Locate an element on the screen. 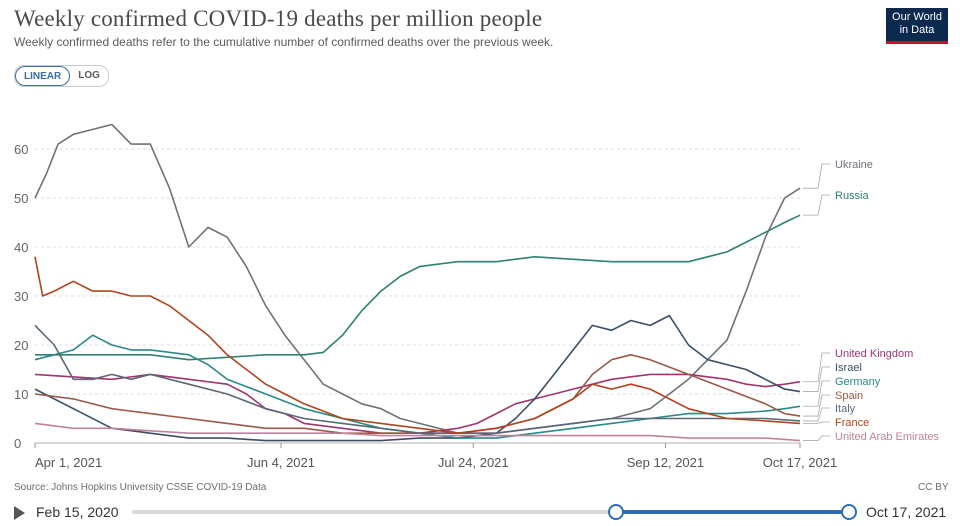 Image resolution: width=960 pixels, height=526 pixels. y-tick-label: 40 is located at coordinates (21, 247).